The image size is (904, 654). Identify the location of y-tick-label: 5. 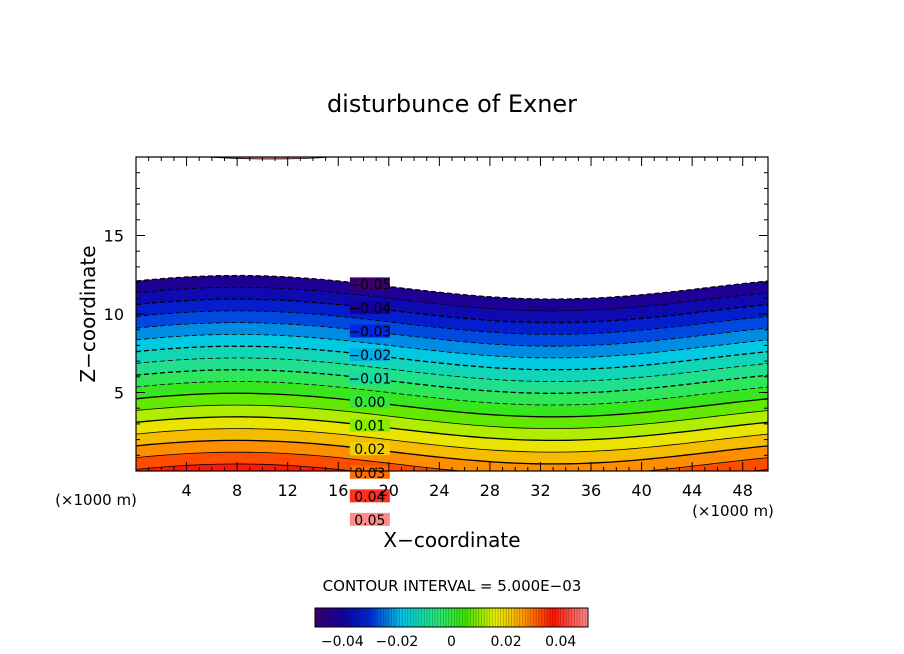
(119, 393).